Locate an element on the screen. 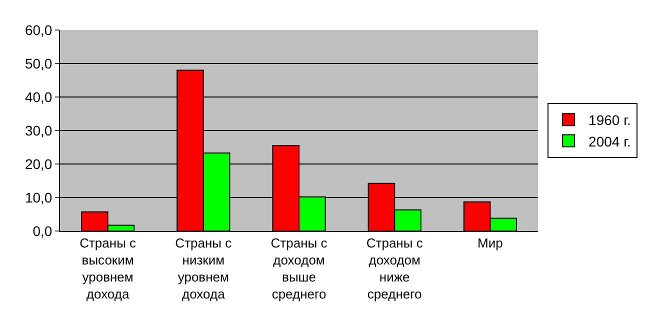  y-tick-label: 40,0 is located at coordinates (38, 96).